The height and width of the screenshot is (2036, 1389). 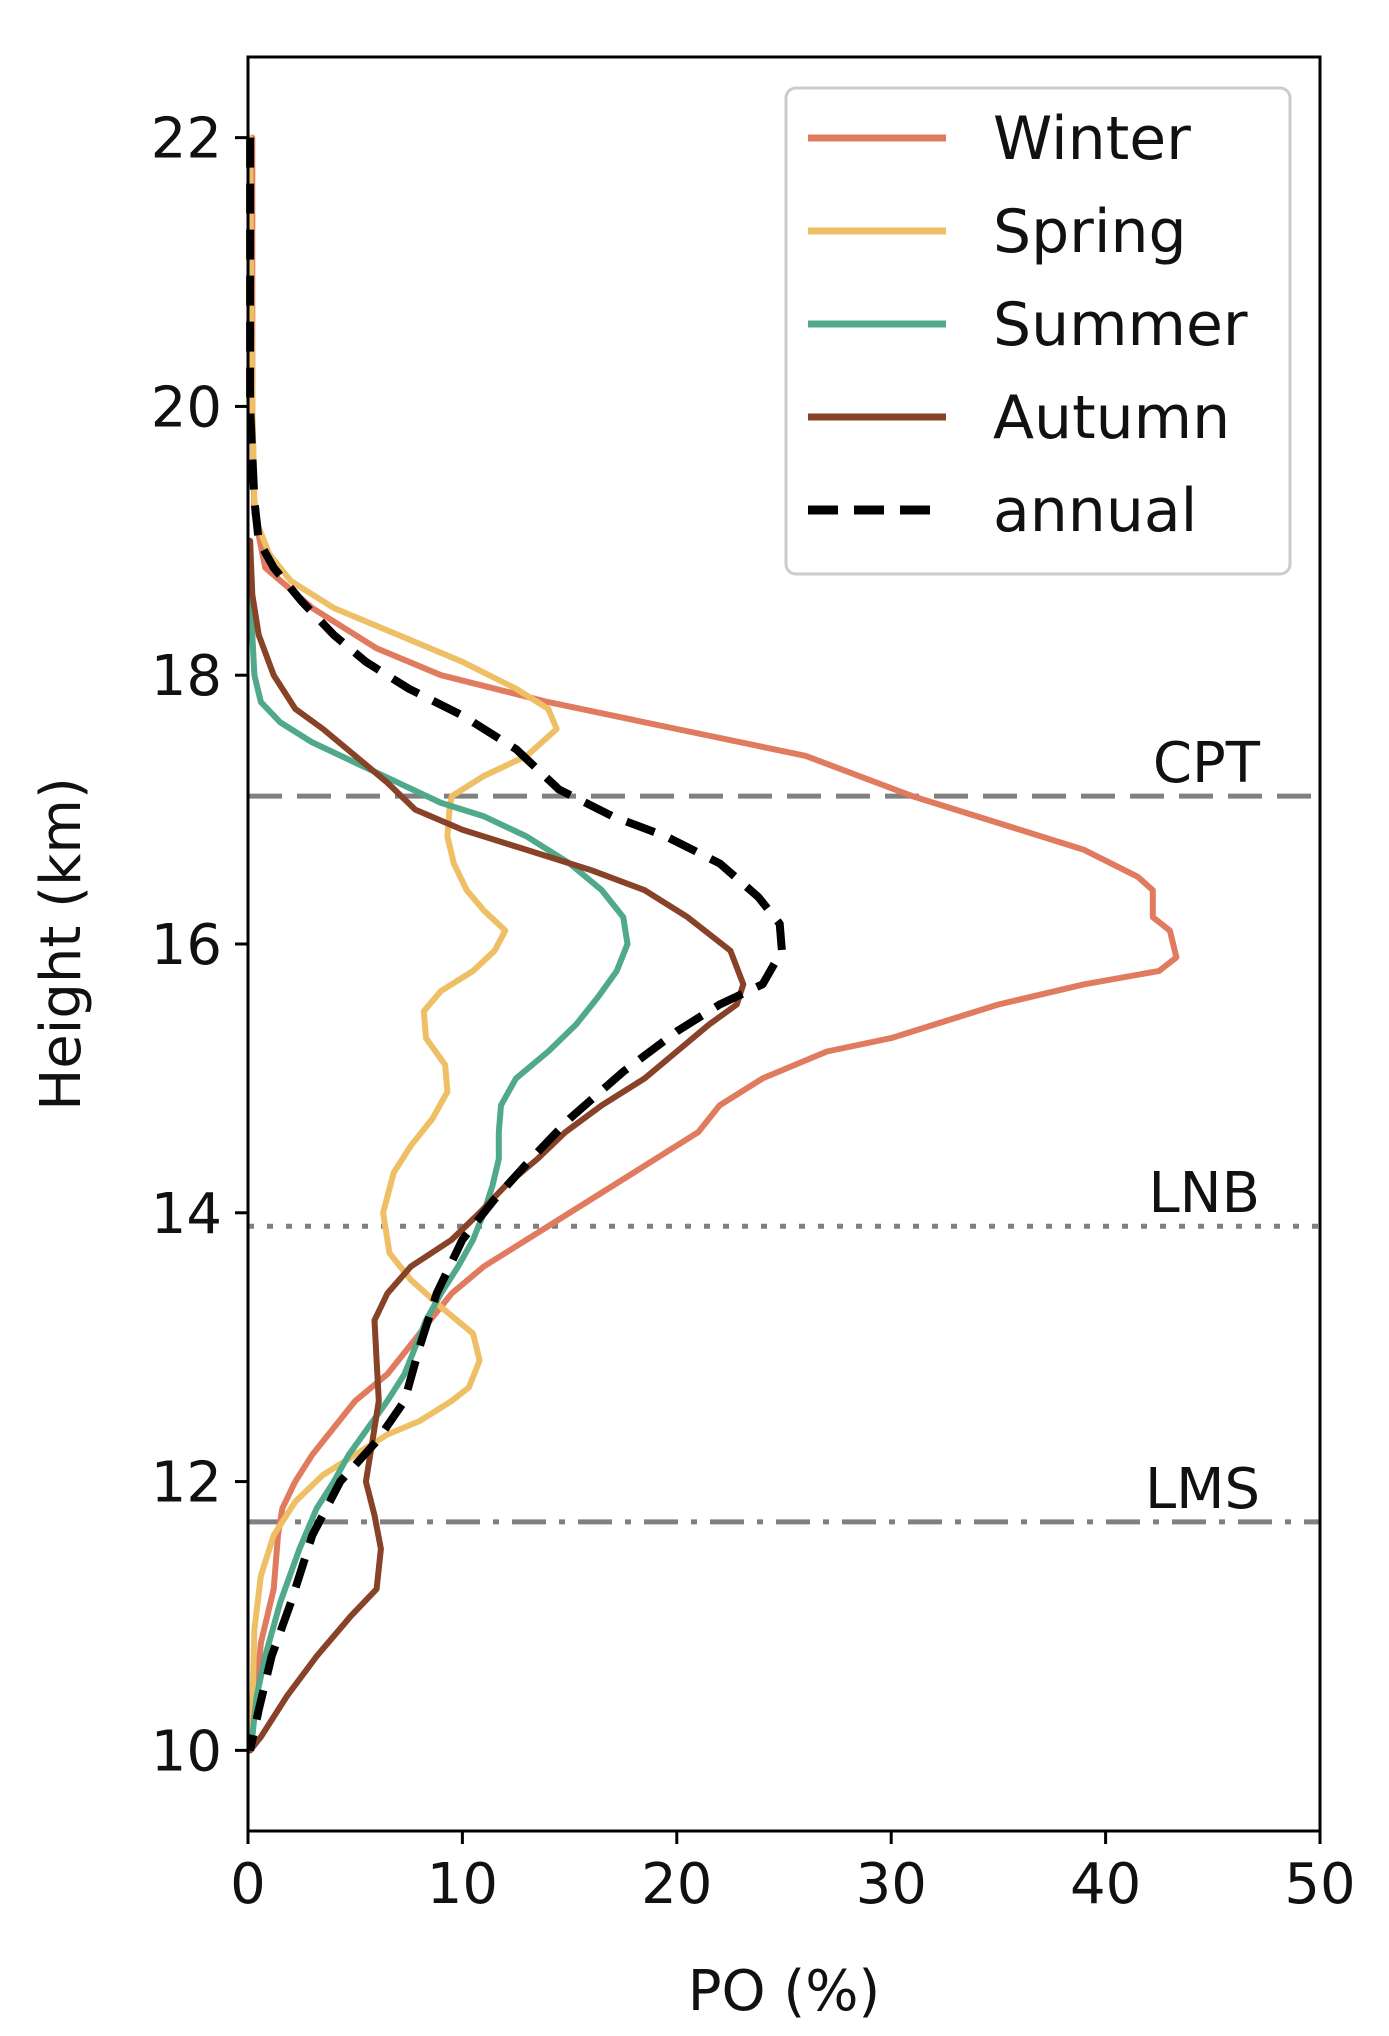 I want to click on legend-box, so click(x=1038, y=331).